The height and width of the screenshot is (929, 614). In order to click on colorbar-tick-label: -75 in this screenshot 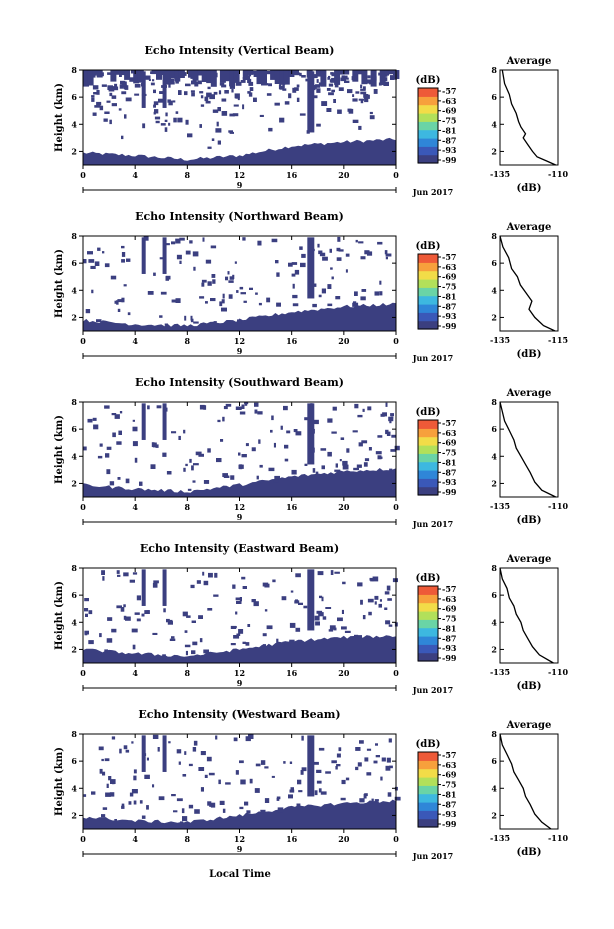, I will do `click(449, 287)`.